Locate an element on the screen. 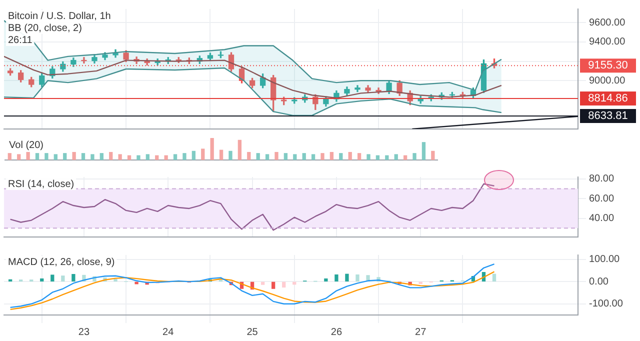 This screenshot has height=341, width=640. x-tick-label: 24 is located at coordinates (168, 332).